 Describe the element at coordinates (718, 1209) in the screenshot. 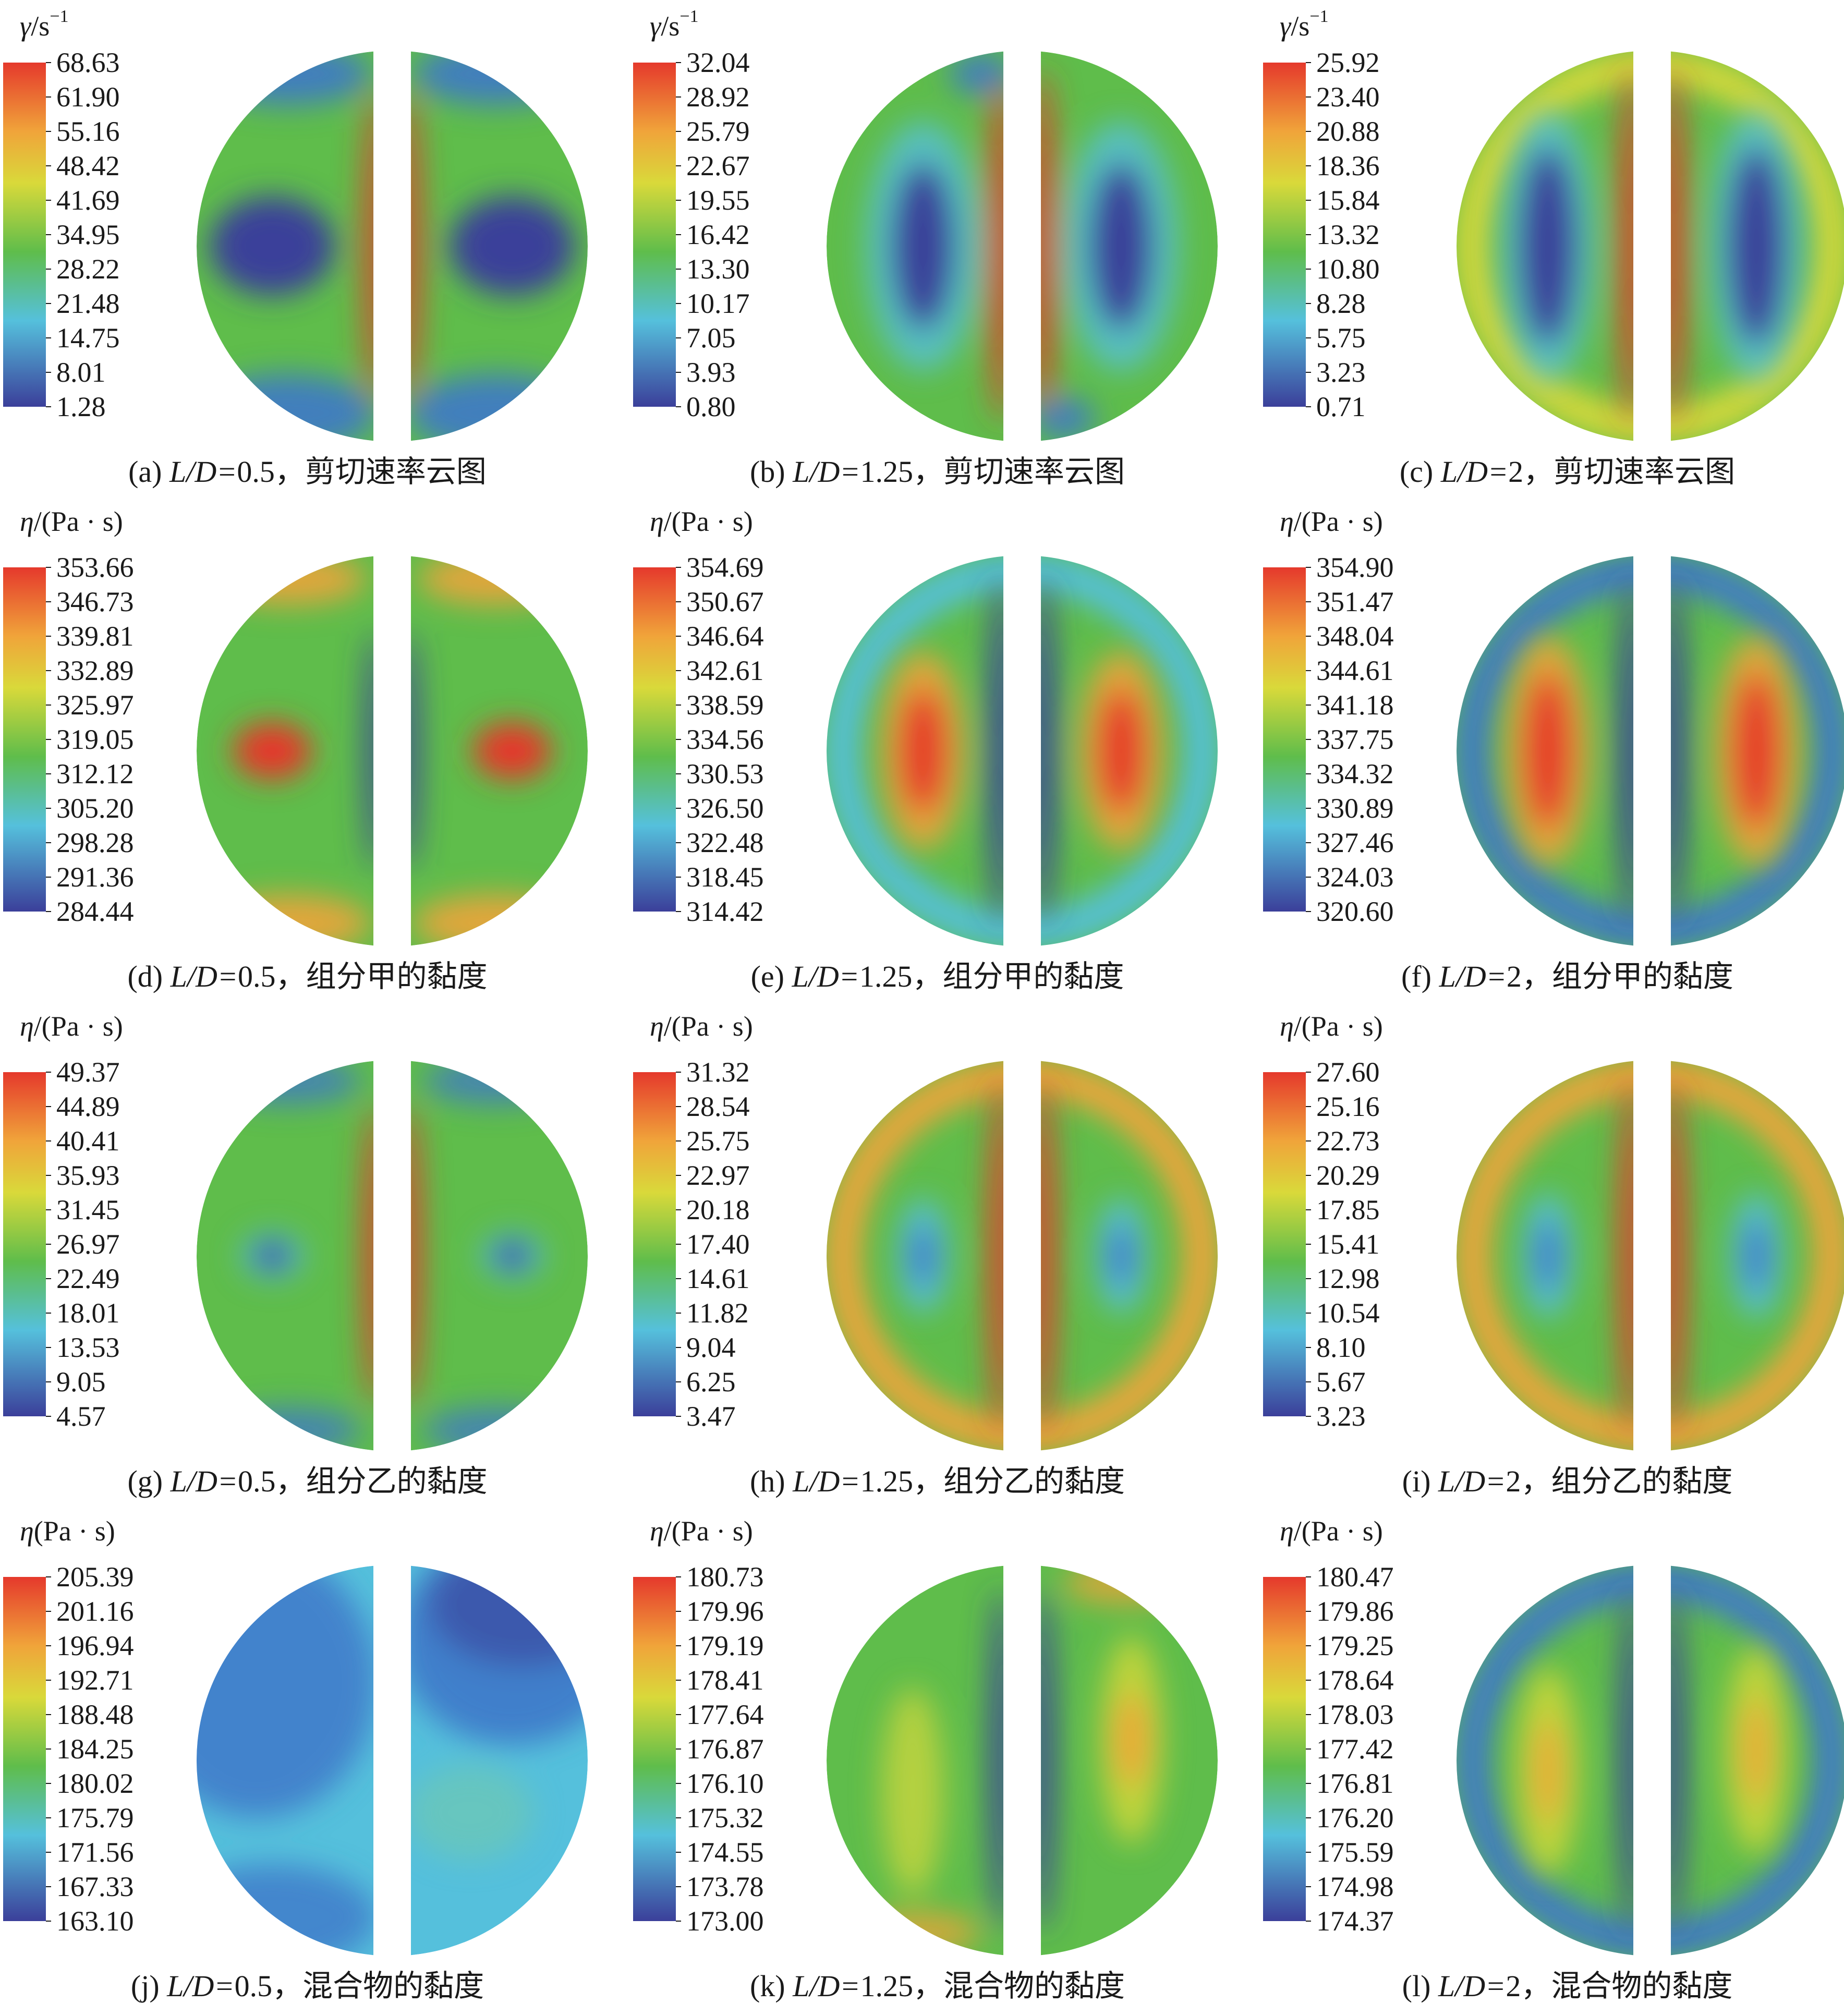

I see `colorbar-tick-label: 20.18` at that location.